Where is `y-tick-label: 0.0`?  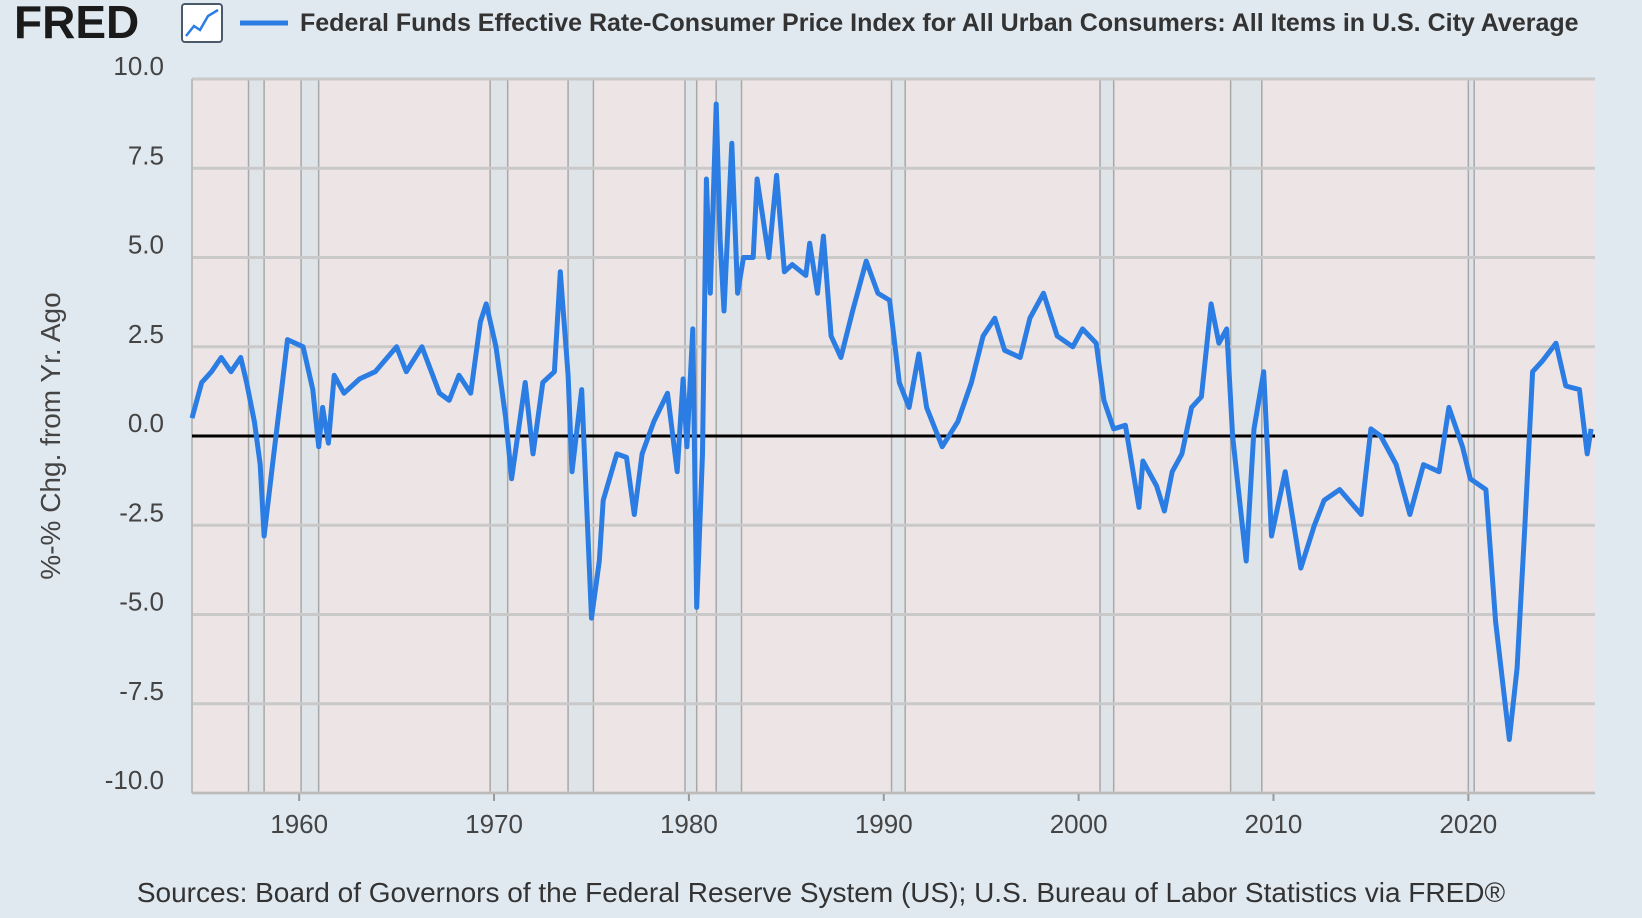
y-tick-label: 0.0 is located at coordinates (146, 423).